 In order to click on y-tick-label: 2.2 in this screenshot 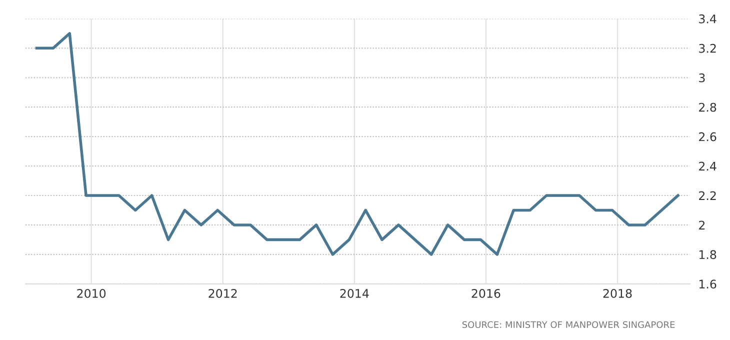, I will do `click(707, 195)`.